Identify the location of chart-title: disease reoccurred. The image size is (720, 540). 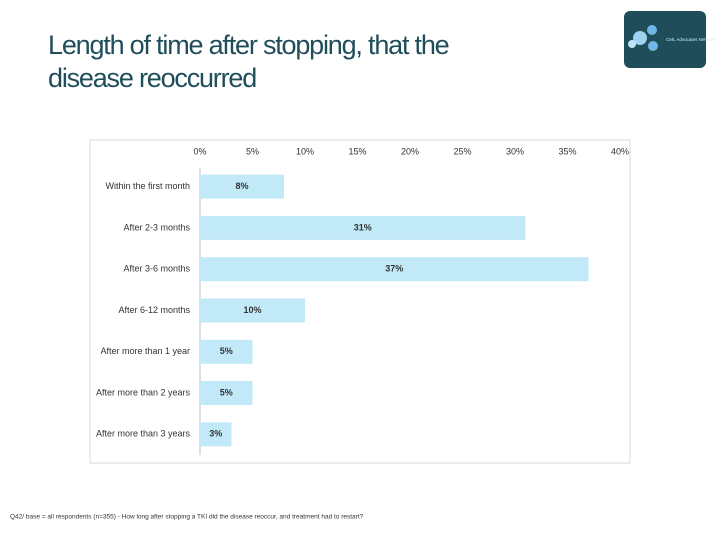
(152, 78).